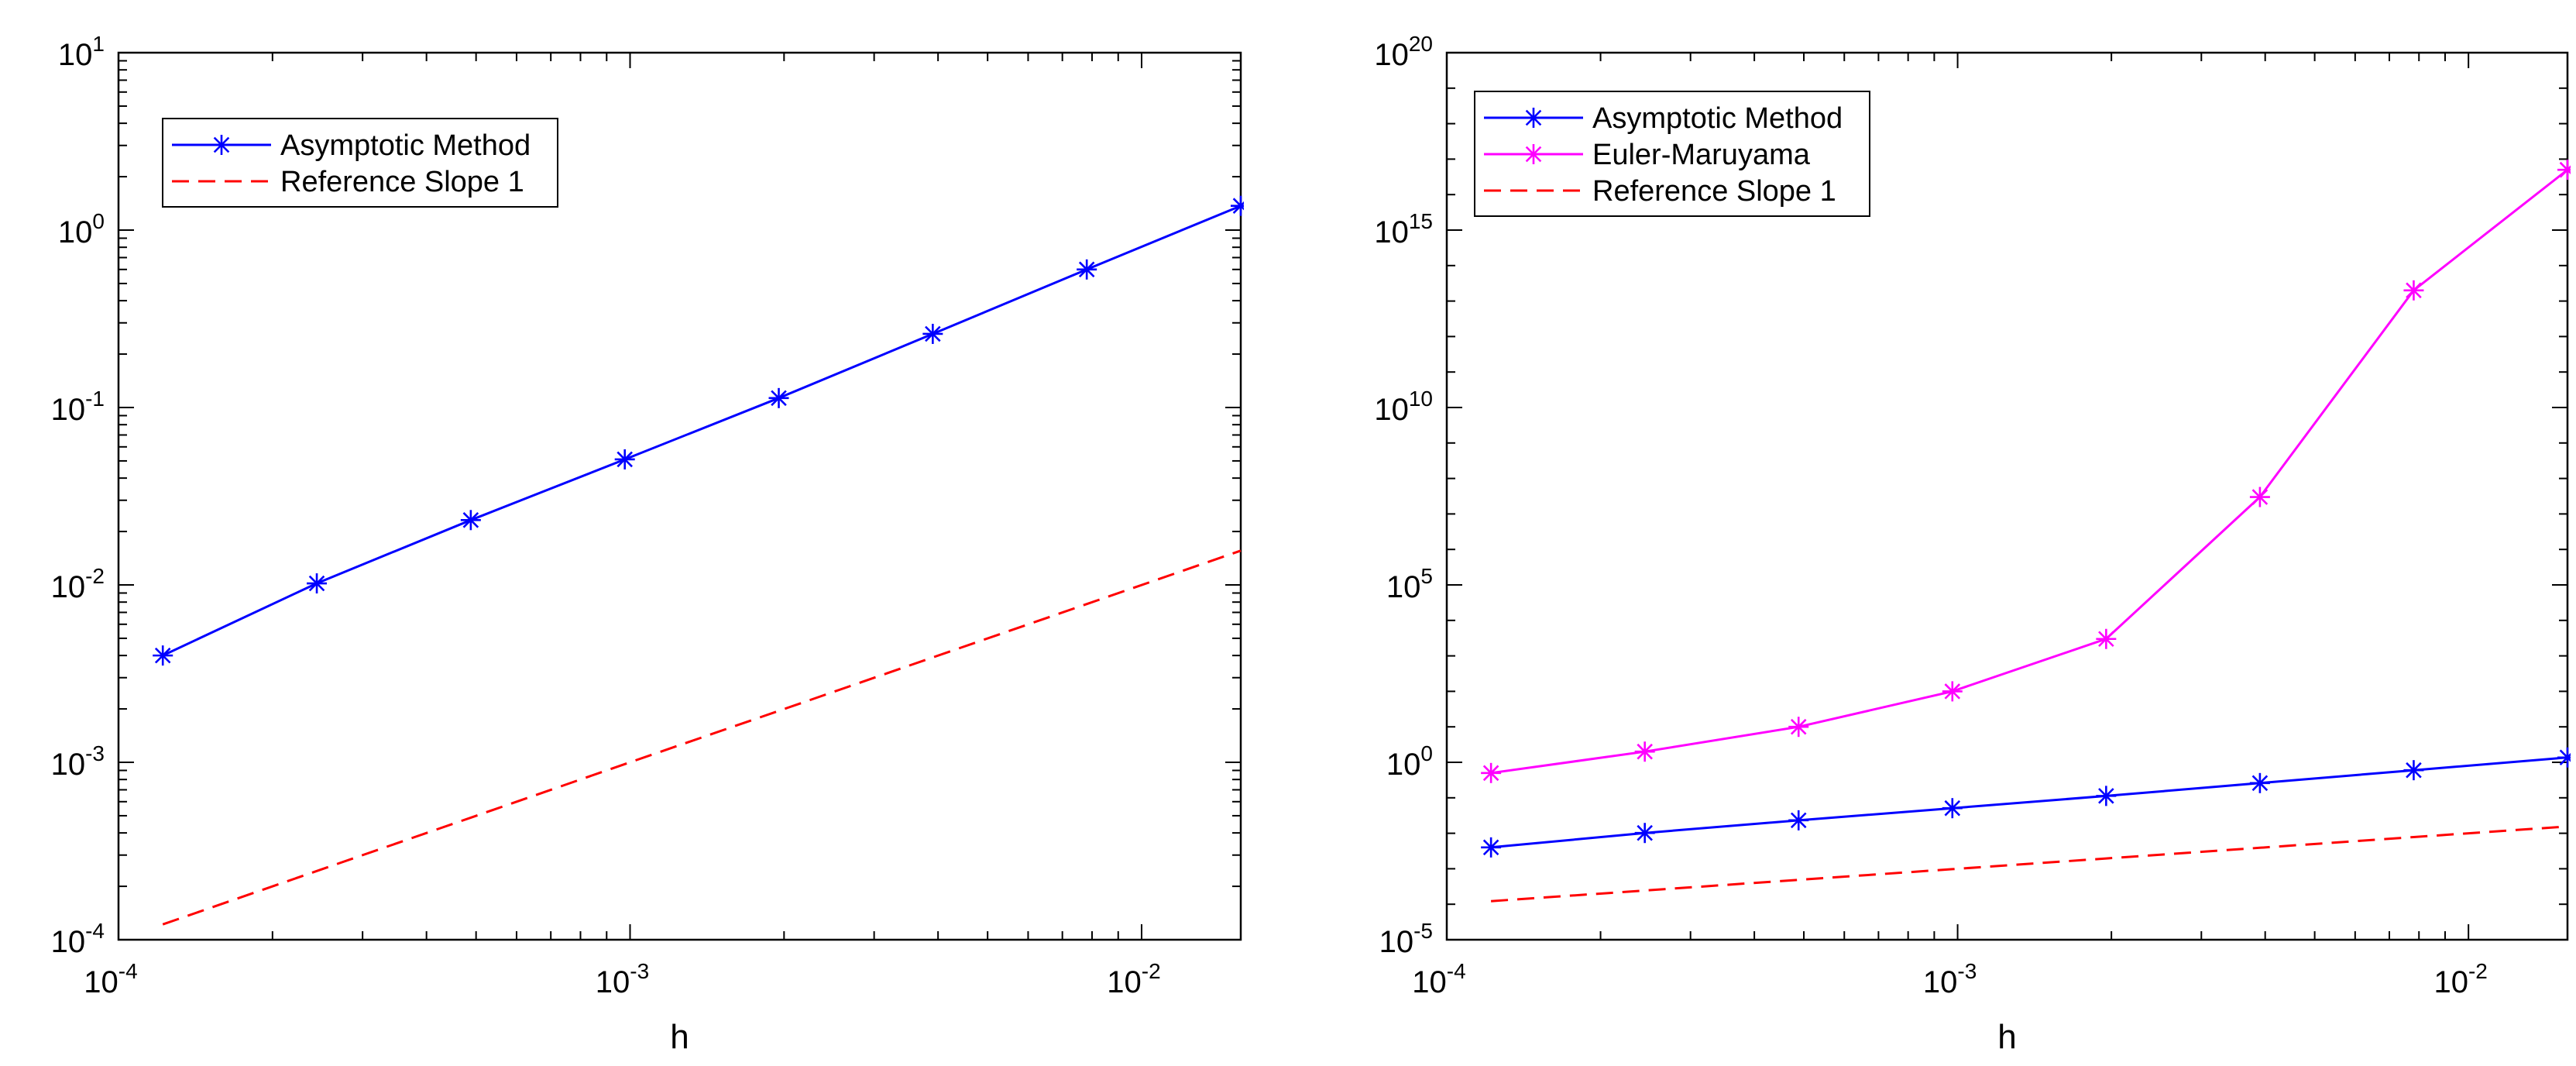 The width and height of the screenshot is (2576, 1066). I want to click on y-tick-label: 10⁻⁵, so click(1406, 939).